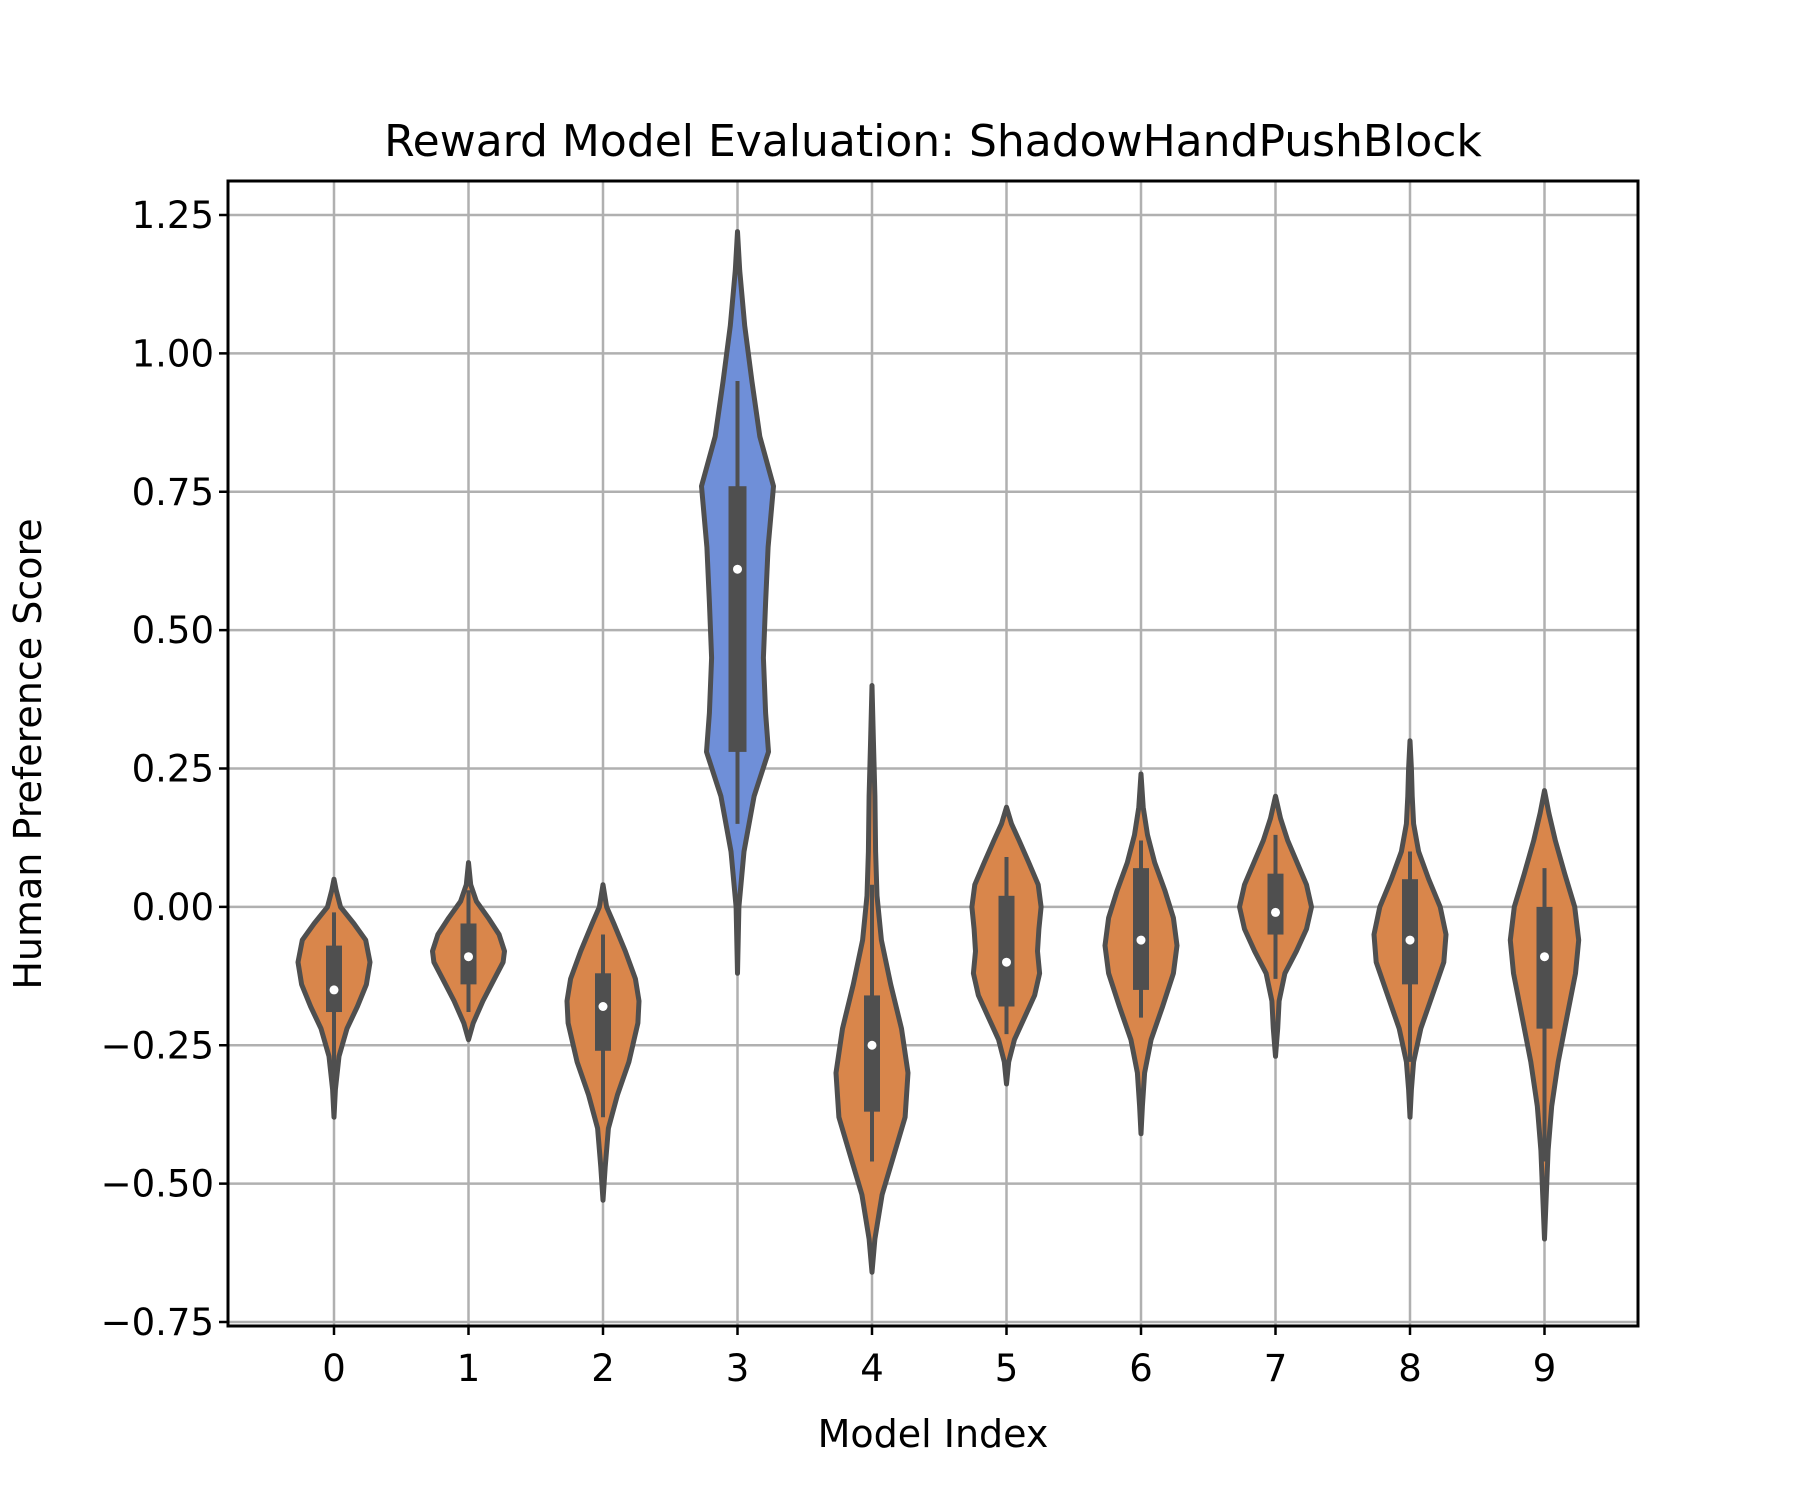 Image resolution: width=1800 pixels, height=1500 pixels. Describe the element at coordinates (1007, 1368) in the screenshot. I see `x-tick-label: 5` at that location.